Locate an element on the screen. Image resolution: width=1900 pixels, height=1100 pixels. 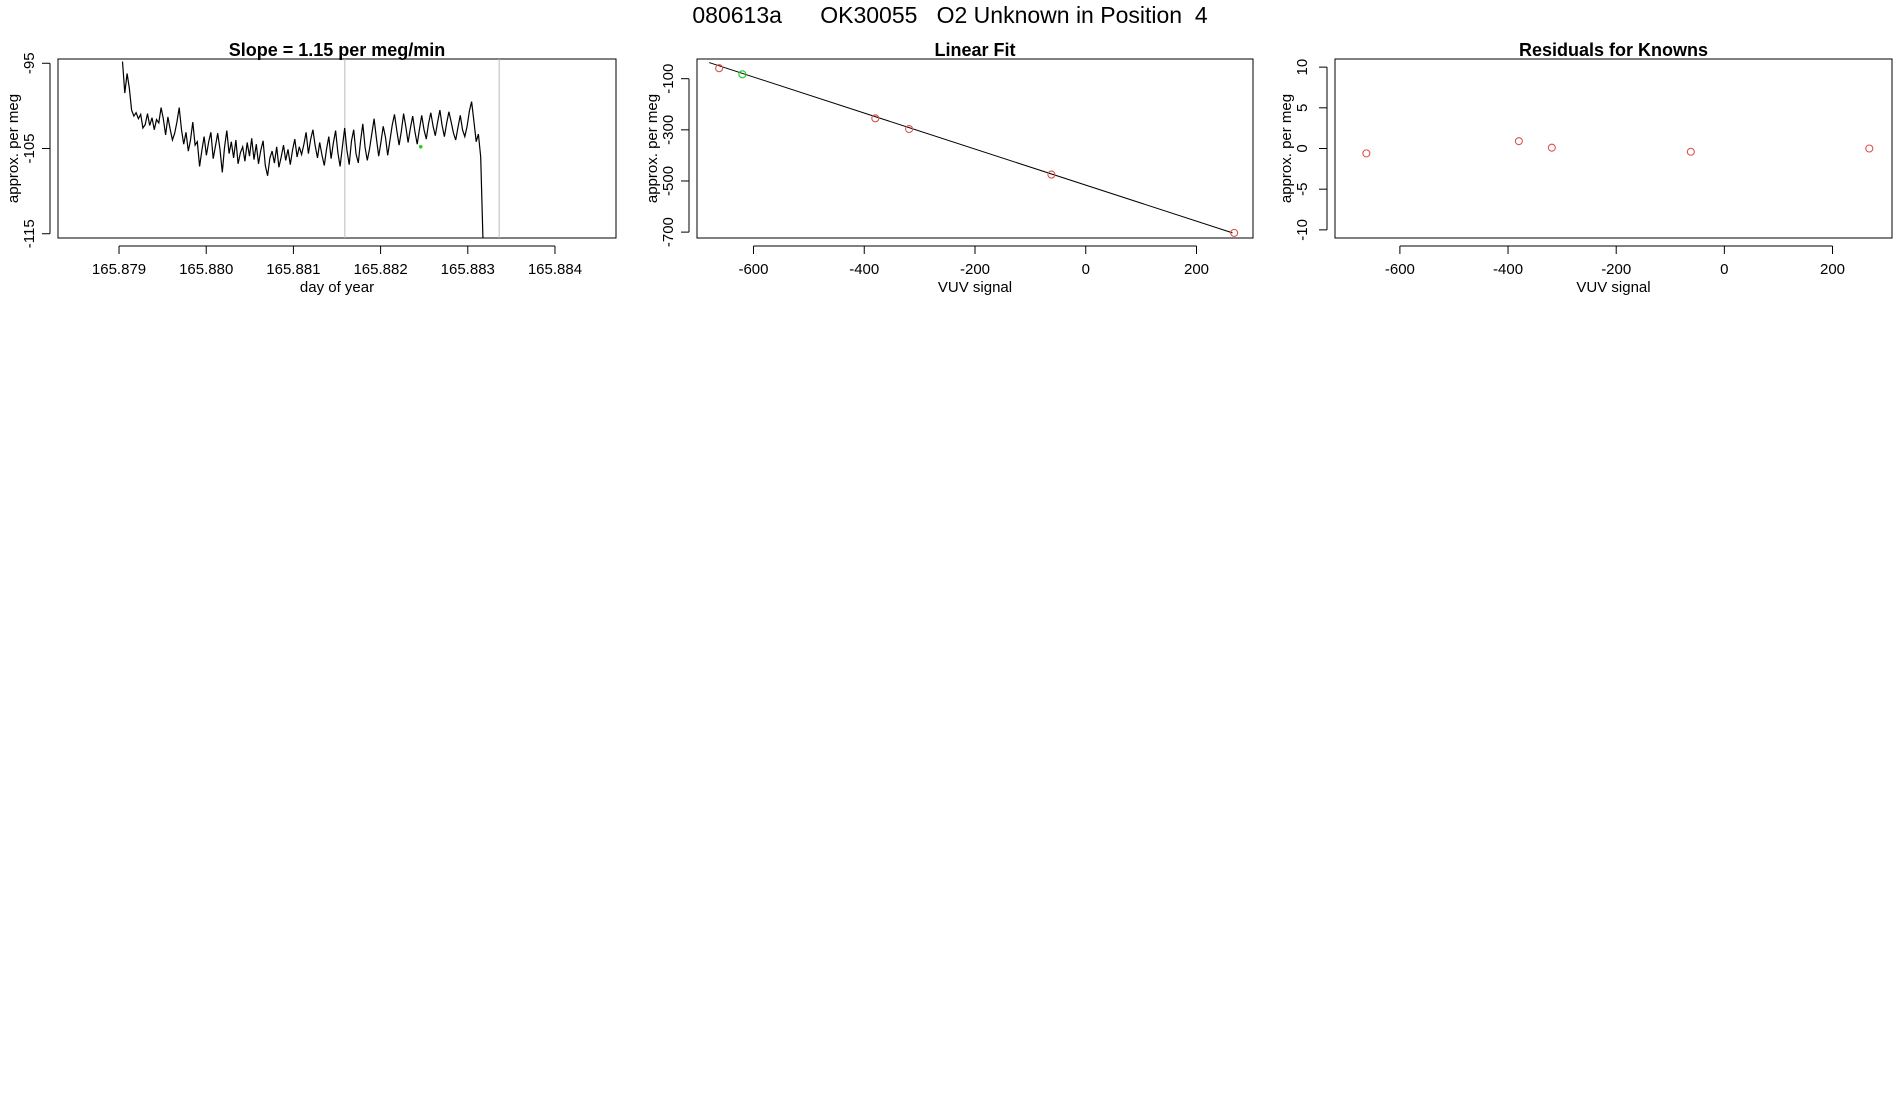
page-title: 080613a OK30055 O2 Unknown in Position 4 is located at coordinates (950, 15).